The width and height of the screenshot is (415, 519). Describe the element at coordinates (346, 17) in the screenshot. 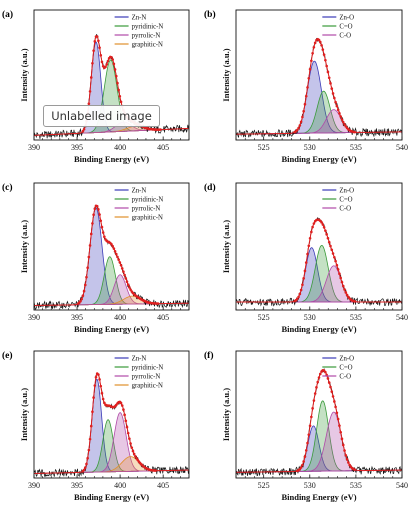

I see `legend-entry: Zn-O` at that location.